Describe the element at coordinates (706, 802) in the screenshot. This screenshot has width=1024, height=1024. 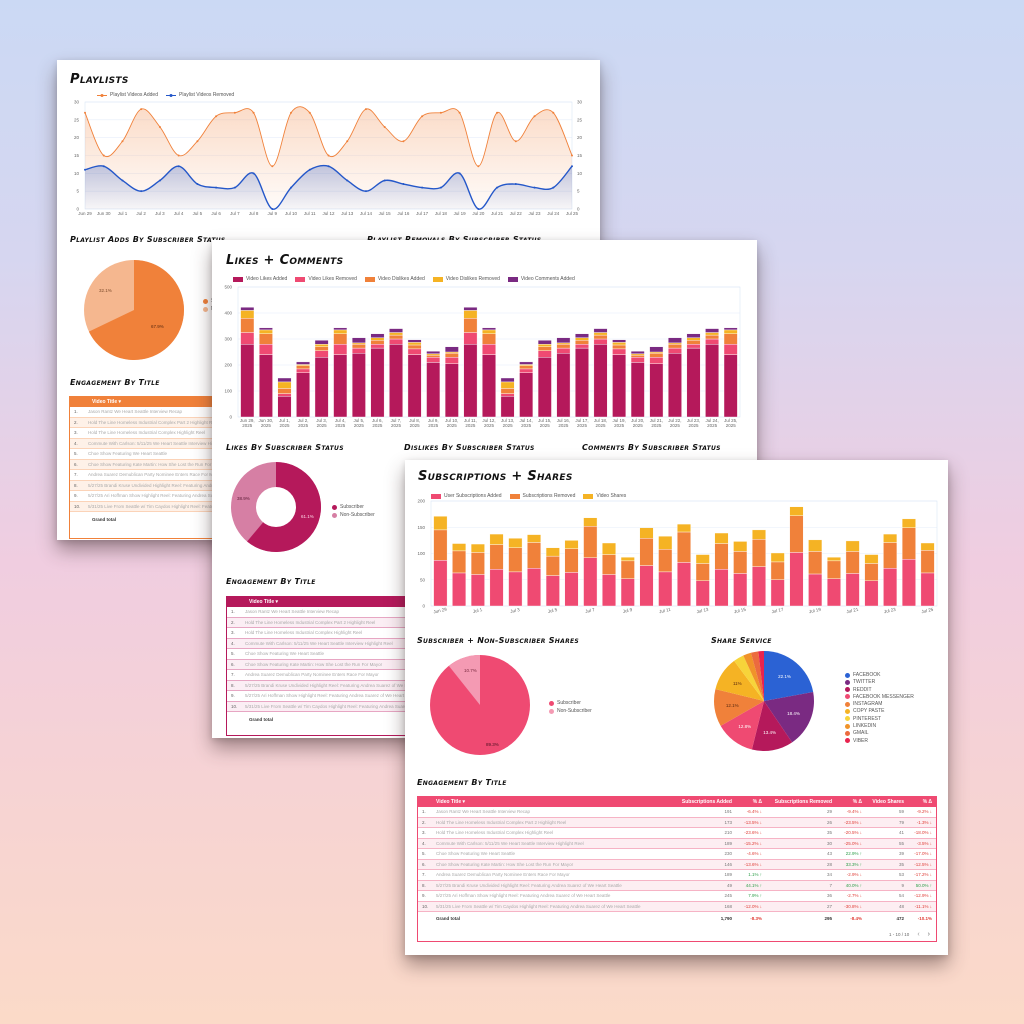
I see `column-header: Subscriptions Added` at that location.